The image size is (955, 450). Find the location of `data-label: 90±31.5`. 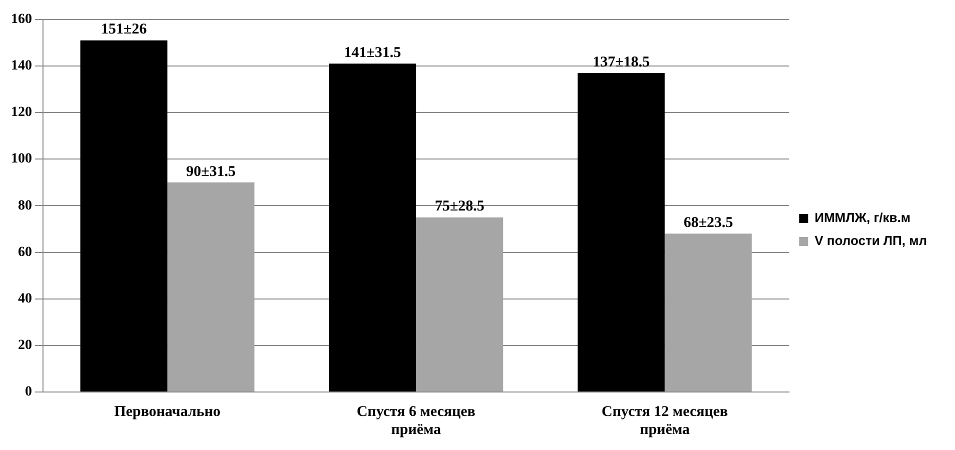

data-label: 90±31.5 is located at coordinates (211, 172).